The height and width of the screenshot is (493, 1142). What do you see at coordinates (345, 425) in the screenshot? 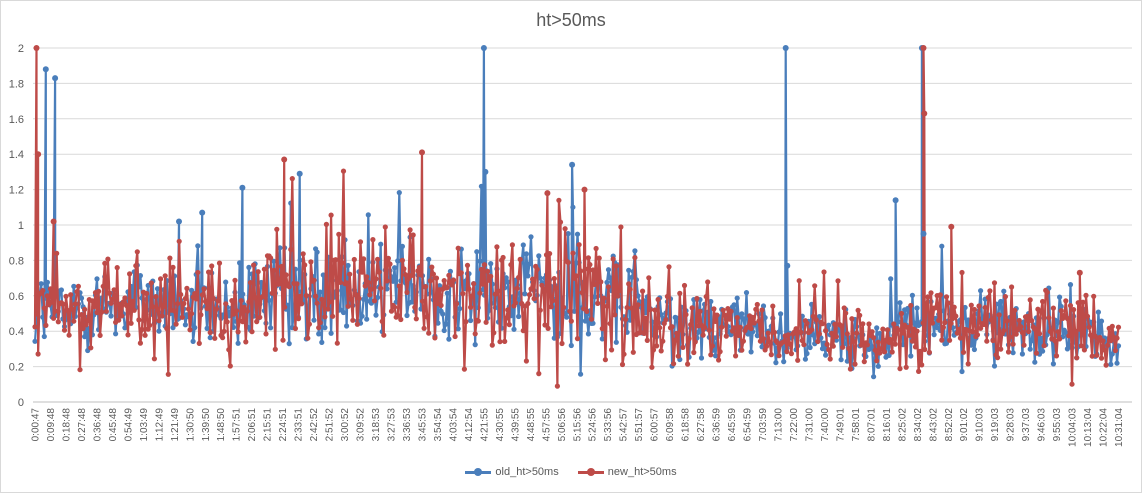
I see `x-tick-label: 3:00:52` at bounding box center [345, 425].